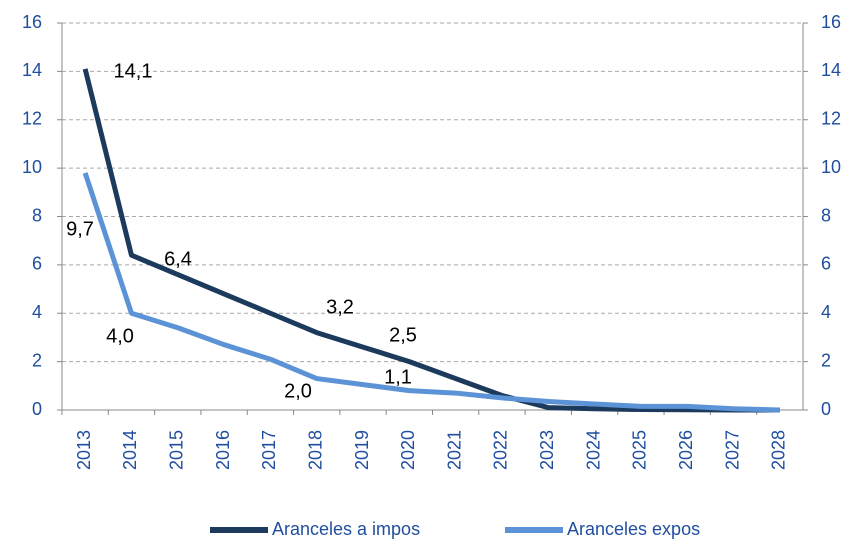 The image size is (851, 548). What do you see at coordinates (32, 70) in the screenshot?
I see `y-tick-label: 14` at bounding box center [32, 70].